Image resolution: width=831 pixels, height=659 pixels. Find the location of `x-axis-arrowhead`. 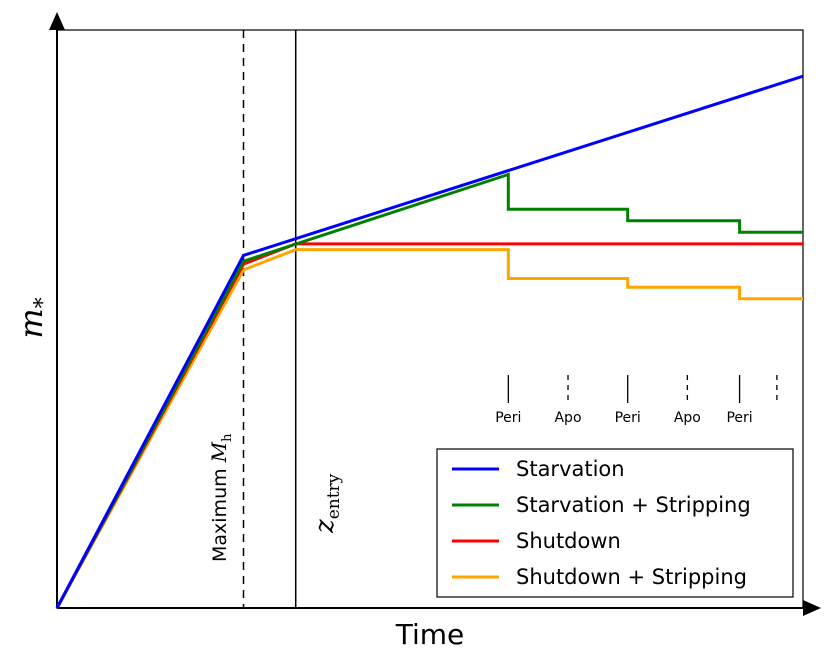

x-axis-arrowhead is located at coordinates (812, 608).